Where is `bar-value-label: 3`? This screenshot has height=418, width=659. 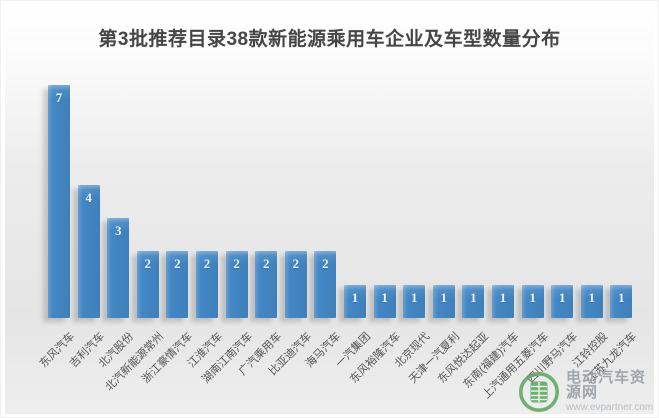 bar-value-label: 3 is located at coordinates (118, 230).